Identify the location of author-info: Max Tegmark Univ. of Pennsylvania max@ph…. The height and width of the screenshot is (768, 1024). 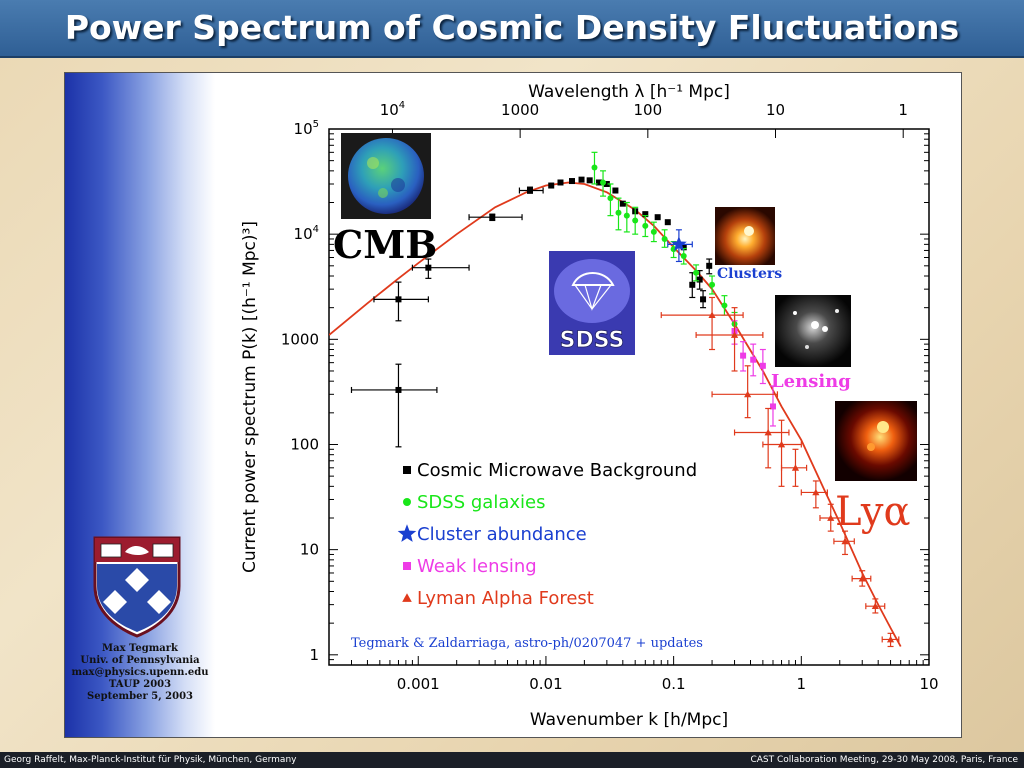
(140, 673).